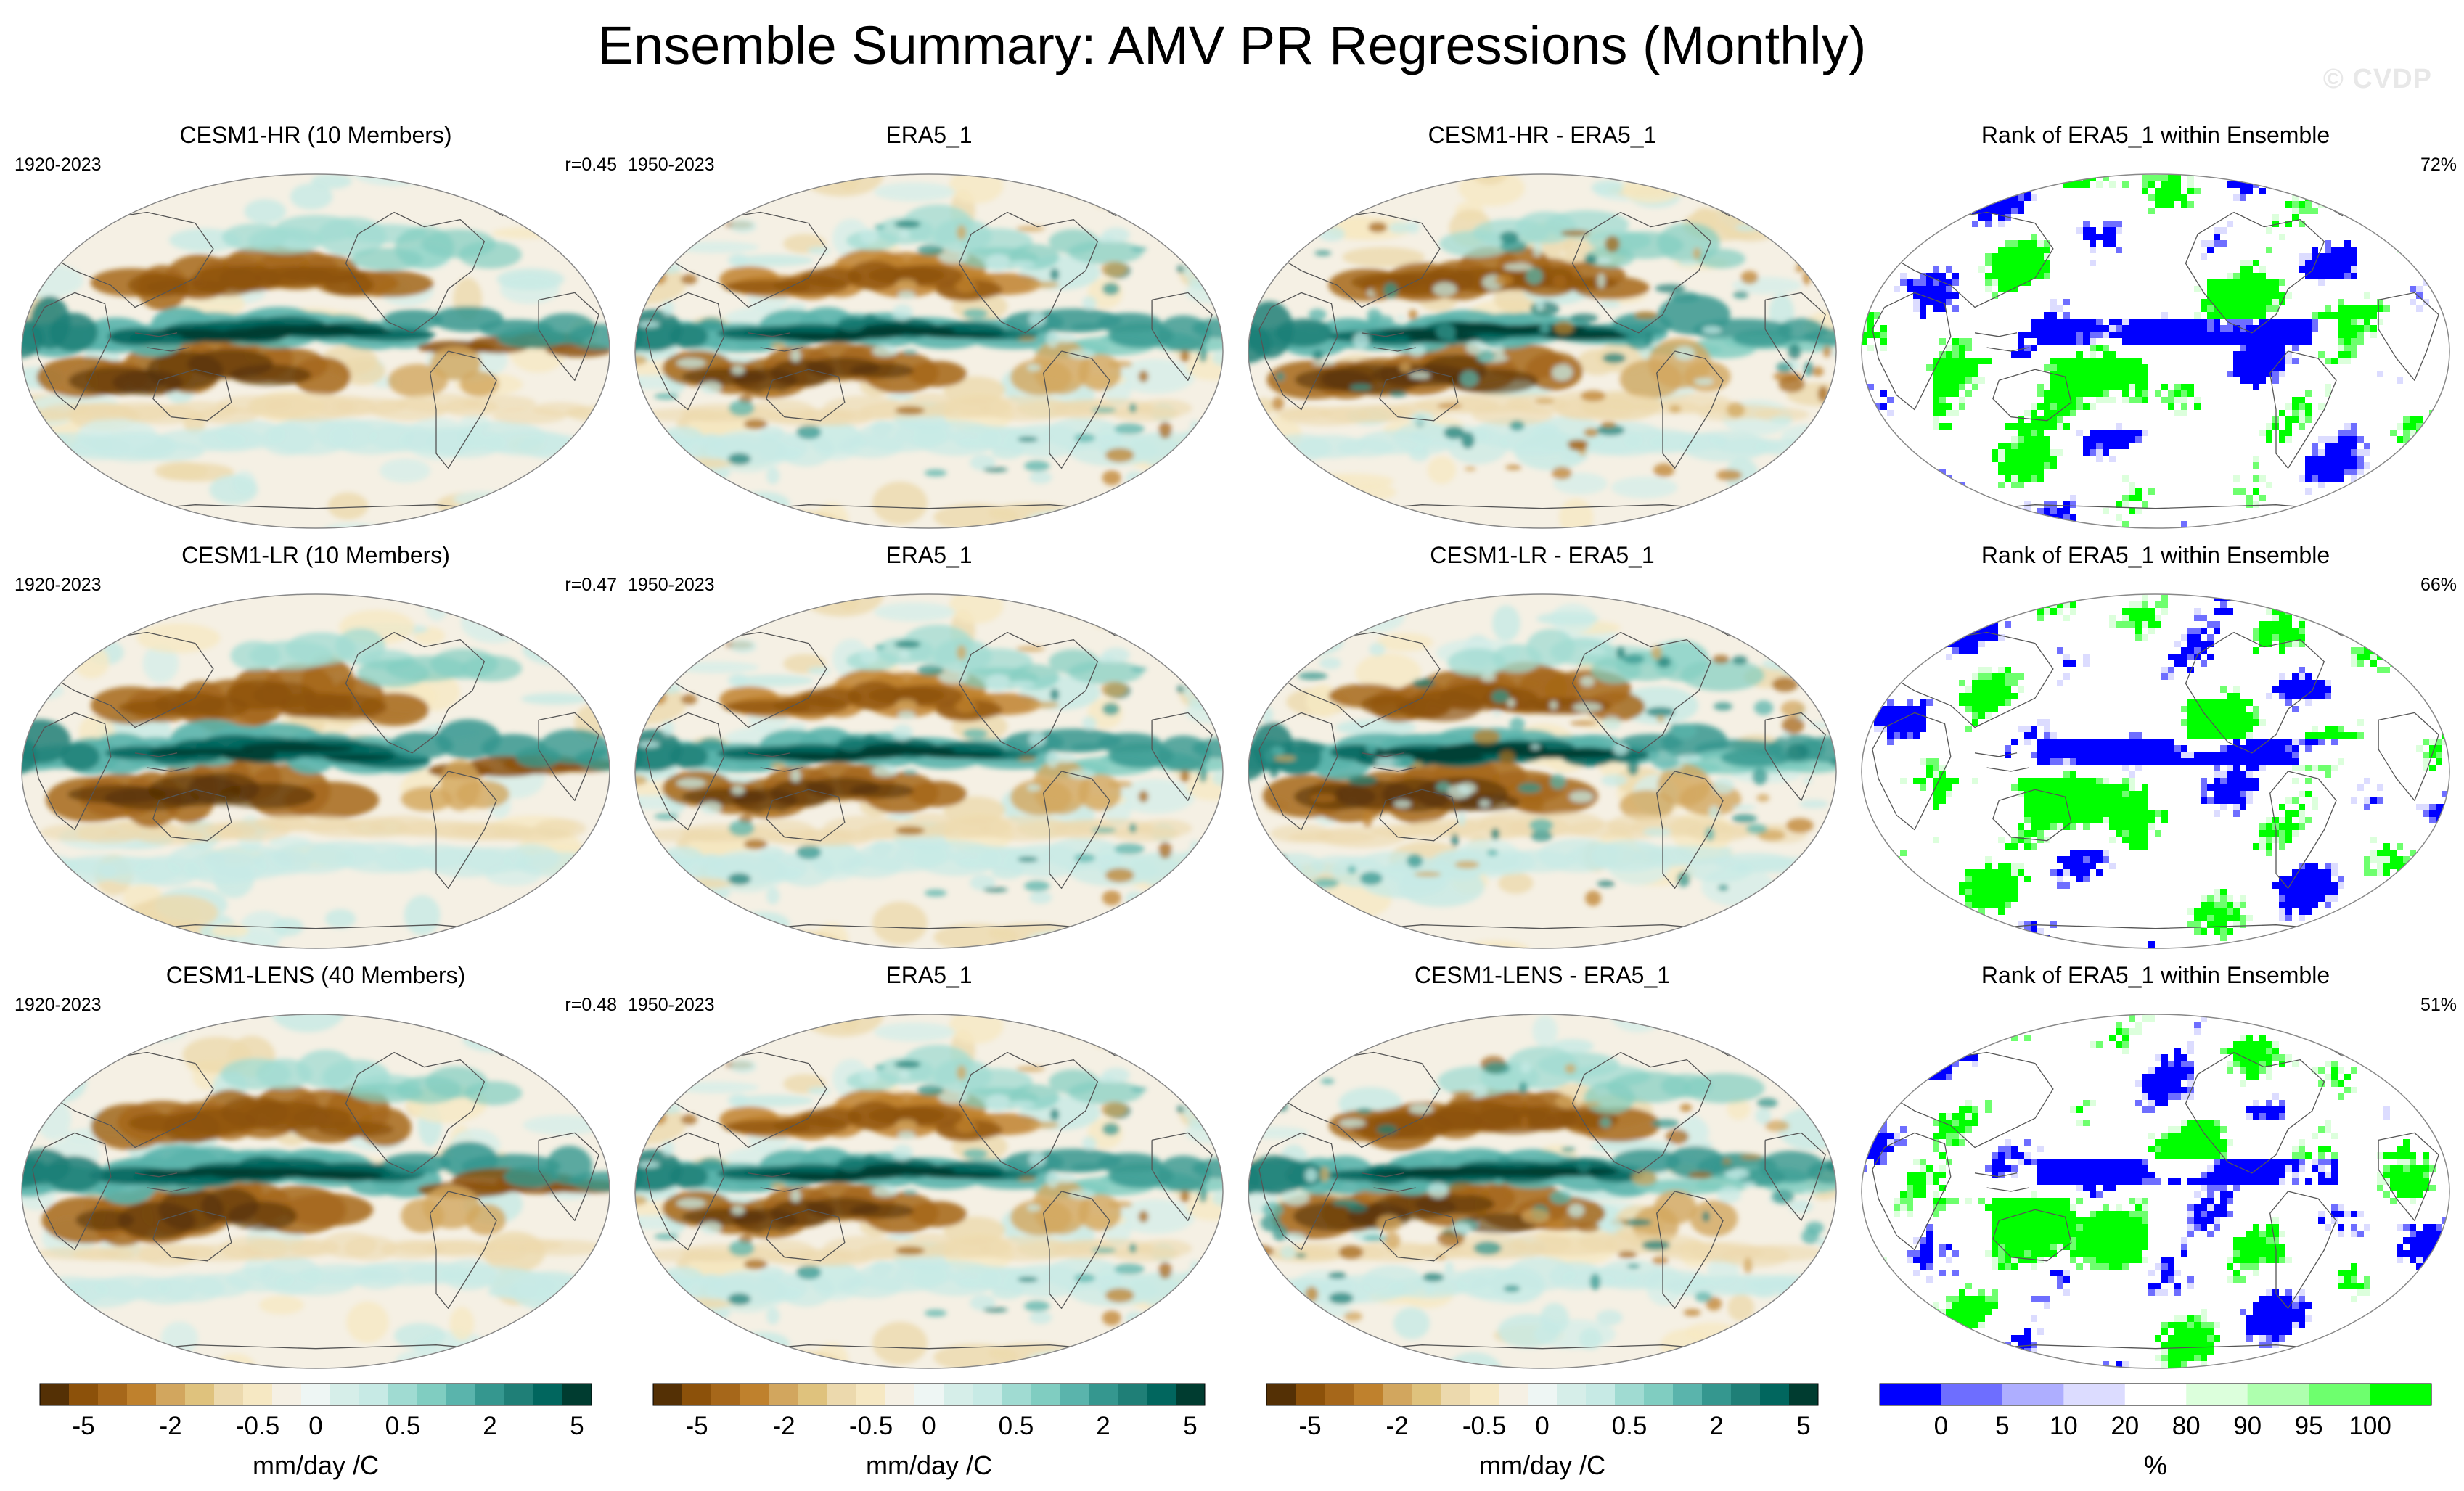 This screenshot has width=2464, height=1491. What do you see at coordinates (929, 747) in the screenshot?
I see `panel-obs-row2: ERA5_1 1950-2023` at bounding box center [929, 747].